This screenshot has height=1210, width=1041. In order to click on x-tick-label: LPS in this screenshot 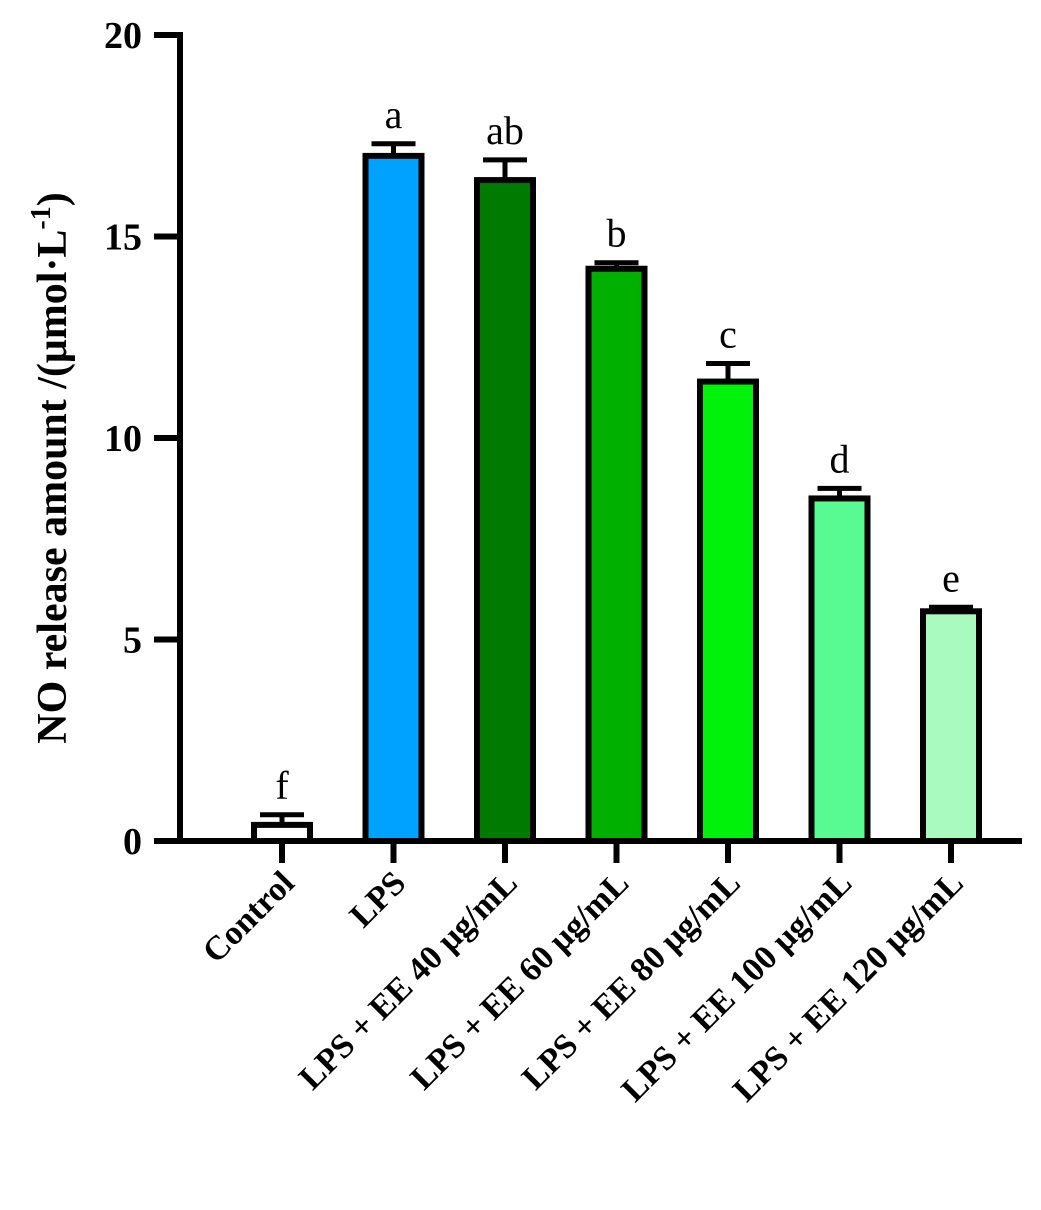, I will do `click(378, 899)`.